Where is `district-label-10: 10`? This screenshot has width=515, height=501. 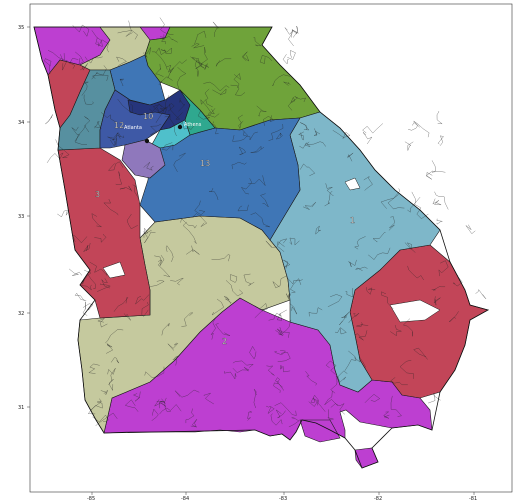 district-label-10: 10 is located at coordinates (148, 116).